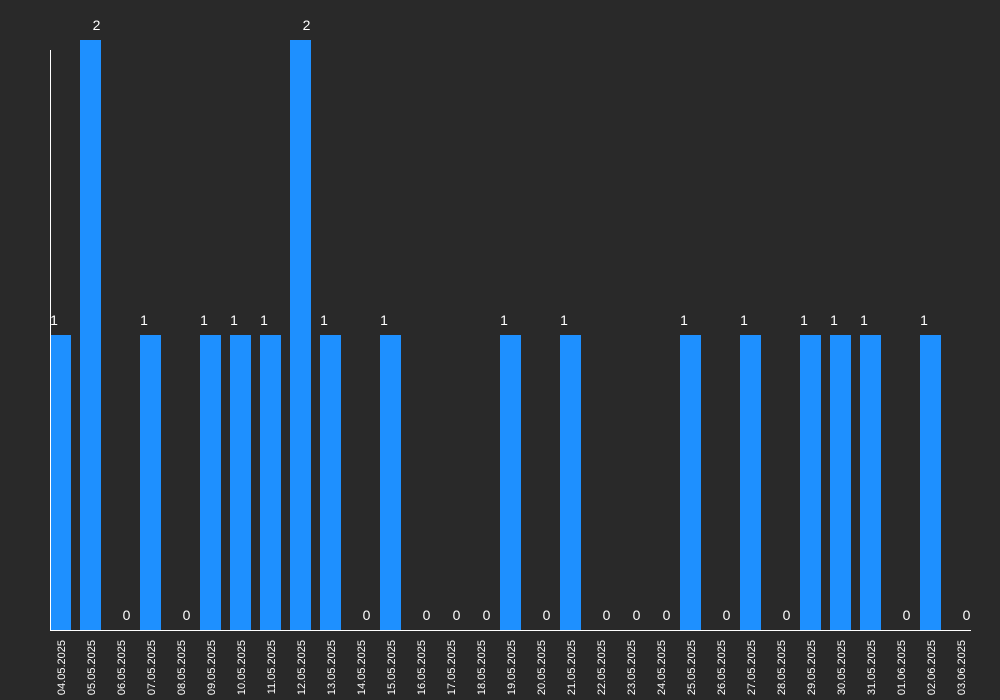 This screenshot has width=1000, height=700. I want to click on data-label-18.05.2025: 0, so click(487, 615).